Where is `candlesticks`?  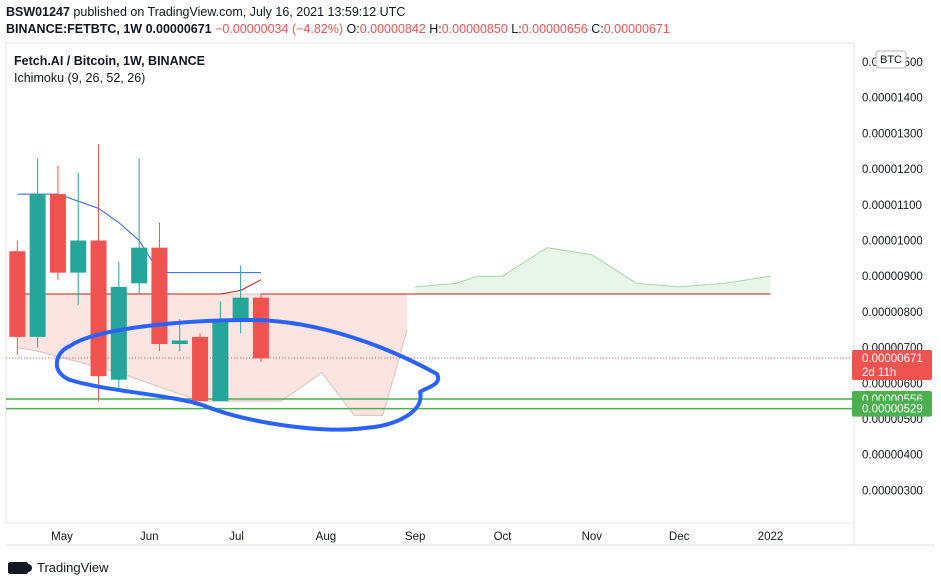 candlesticks is located at coordinates (139, 273).